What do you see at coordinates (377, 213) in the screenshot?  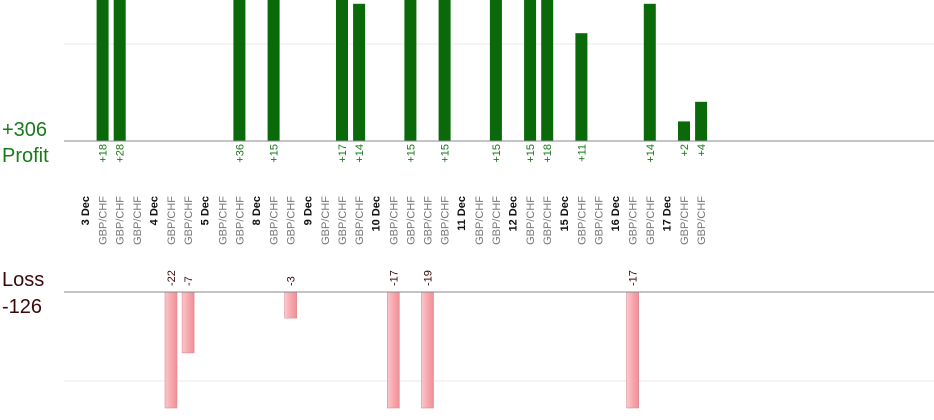 I see `date-label: 10 Dec` at bounding box center [377, 213].